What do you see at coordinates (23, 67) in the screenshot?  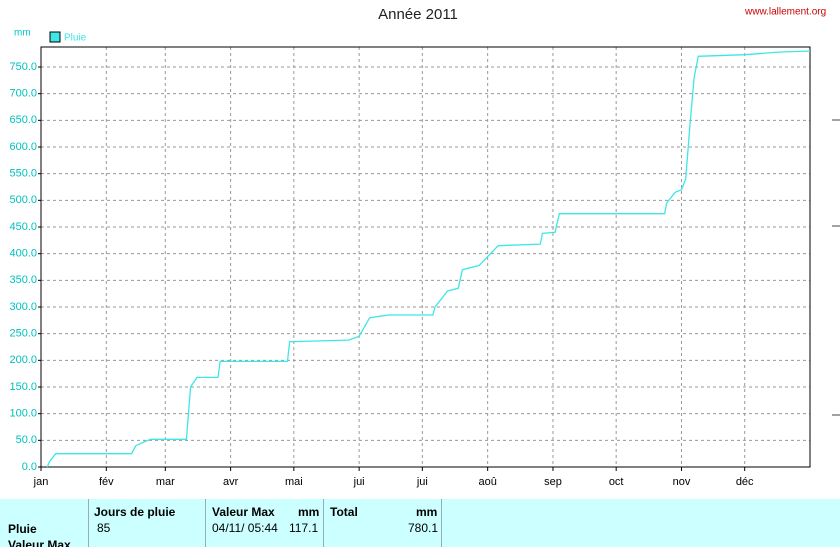 I see `y-tick-label: 750.0` at bounding box center [23, 67].